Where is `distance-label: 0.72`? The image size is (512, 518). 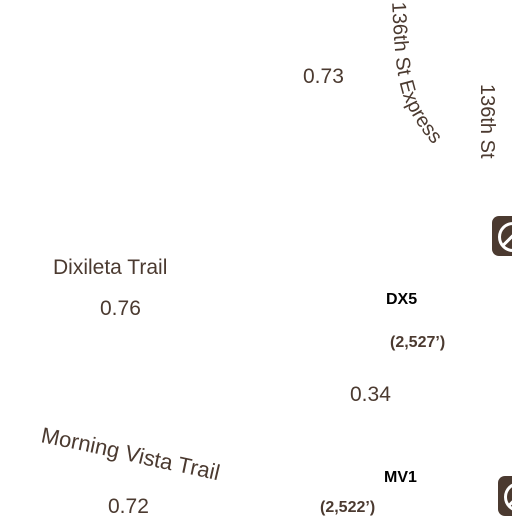
distance-label: 0.72 is located at coordinates (128, 506).